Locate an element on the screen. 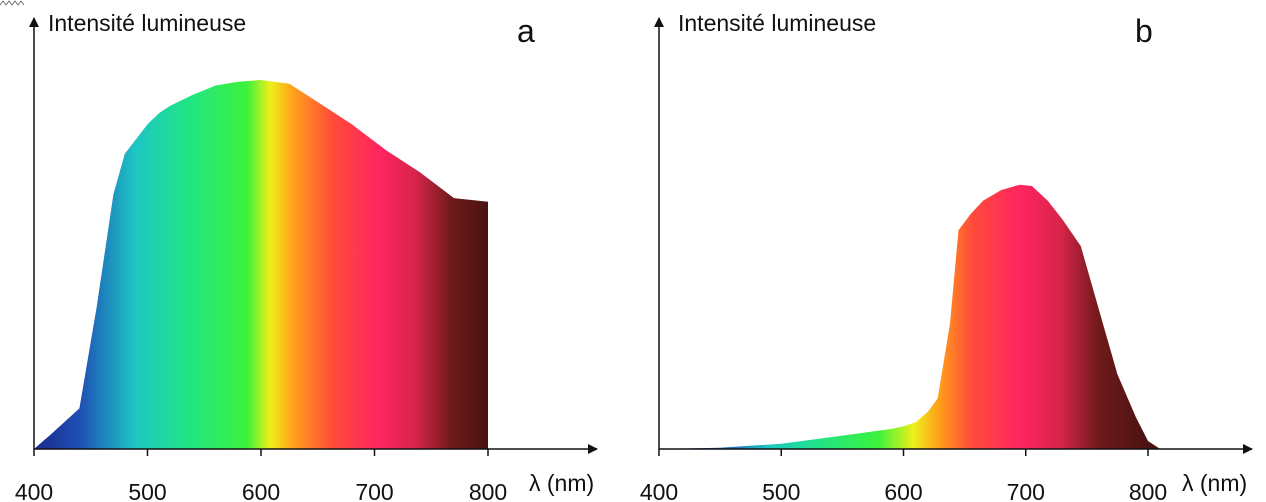 This screenshot has height=502, width=1266. x-ticks-b: 400 500 600 700 800 is located at coordinates (903, 475).